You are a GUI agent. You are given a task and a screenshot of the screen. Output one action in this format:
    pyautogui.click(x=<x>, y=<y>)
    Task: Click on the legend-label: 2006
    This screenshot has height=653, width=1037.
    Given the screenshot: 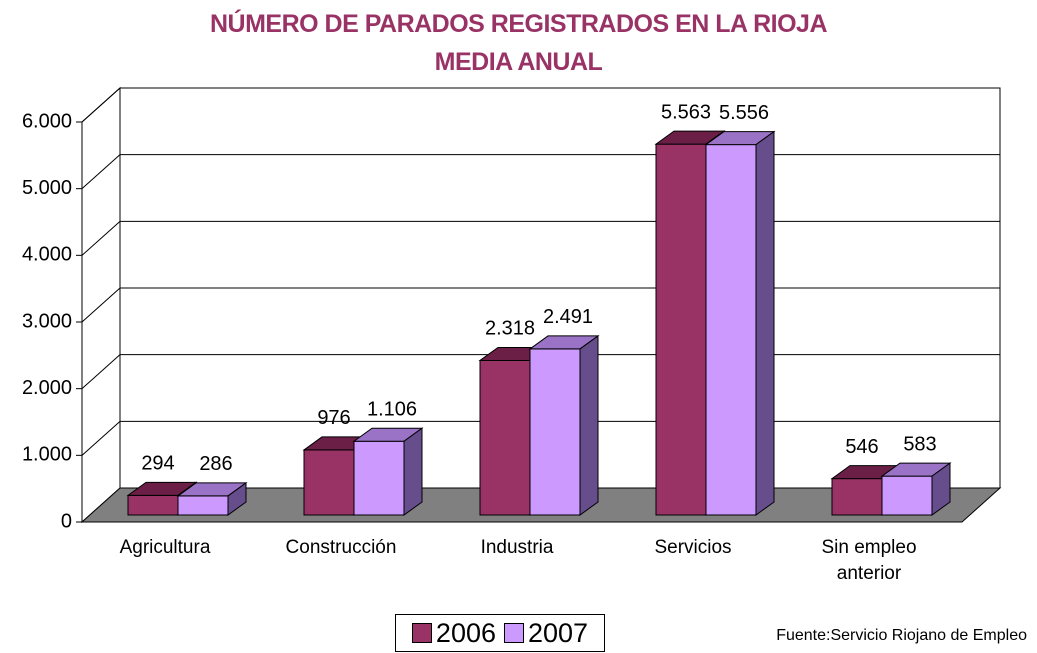 What is the action you would take?
    pyautogui.click(x=465, y=632)
    